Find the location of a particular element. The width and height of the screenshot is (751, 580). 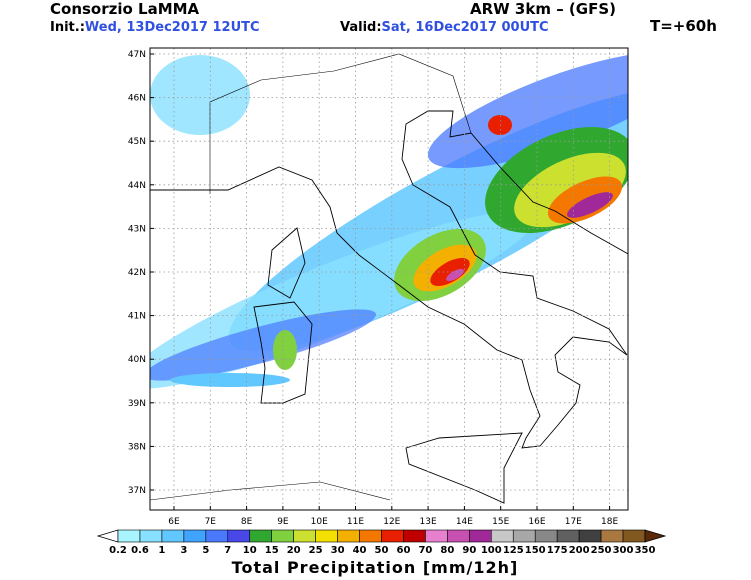

lon-label: 9E is located at coordinates (283, 522).